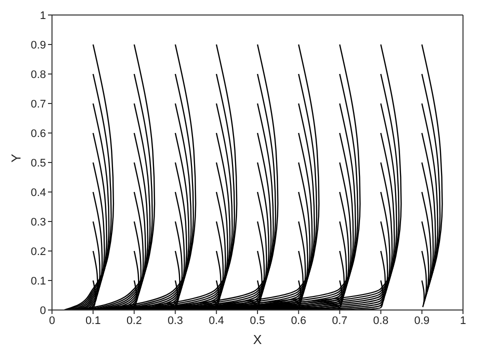 The image size is (480, 356). I want to click on x-tick-label: 0, so click(52, 320).